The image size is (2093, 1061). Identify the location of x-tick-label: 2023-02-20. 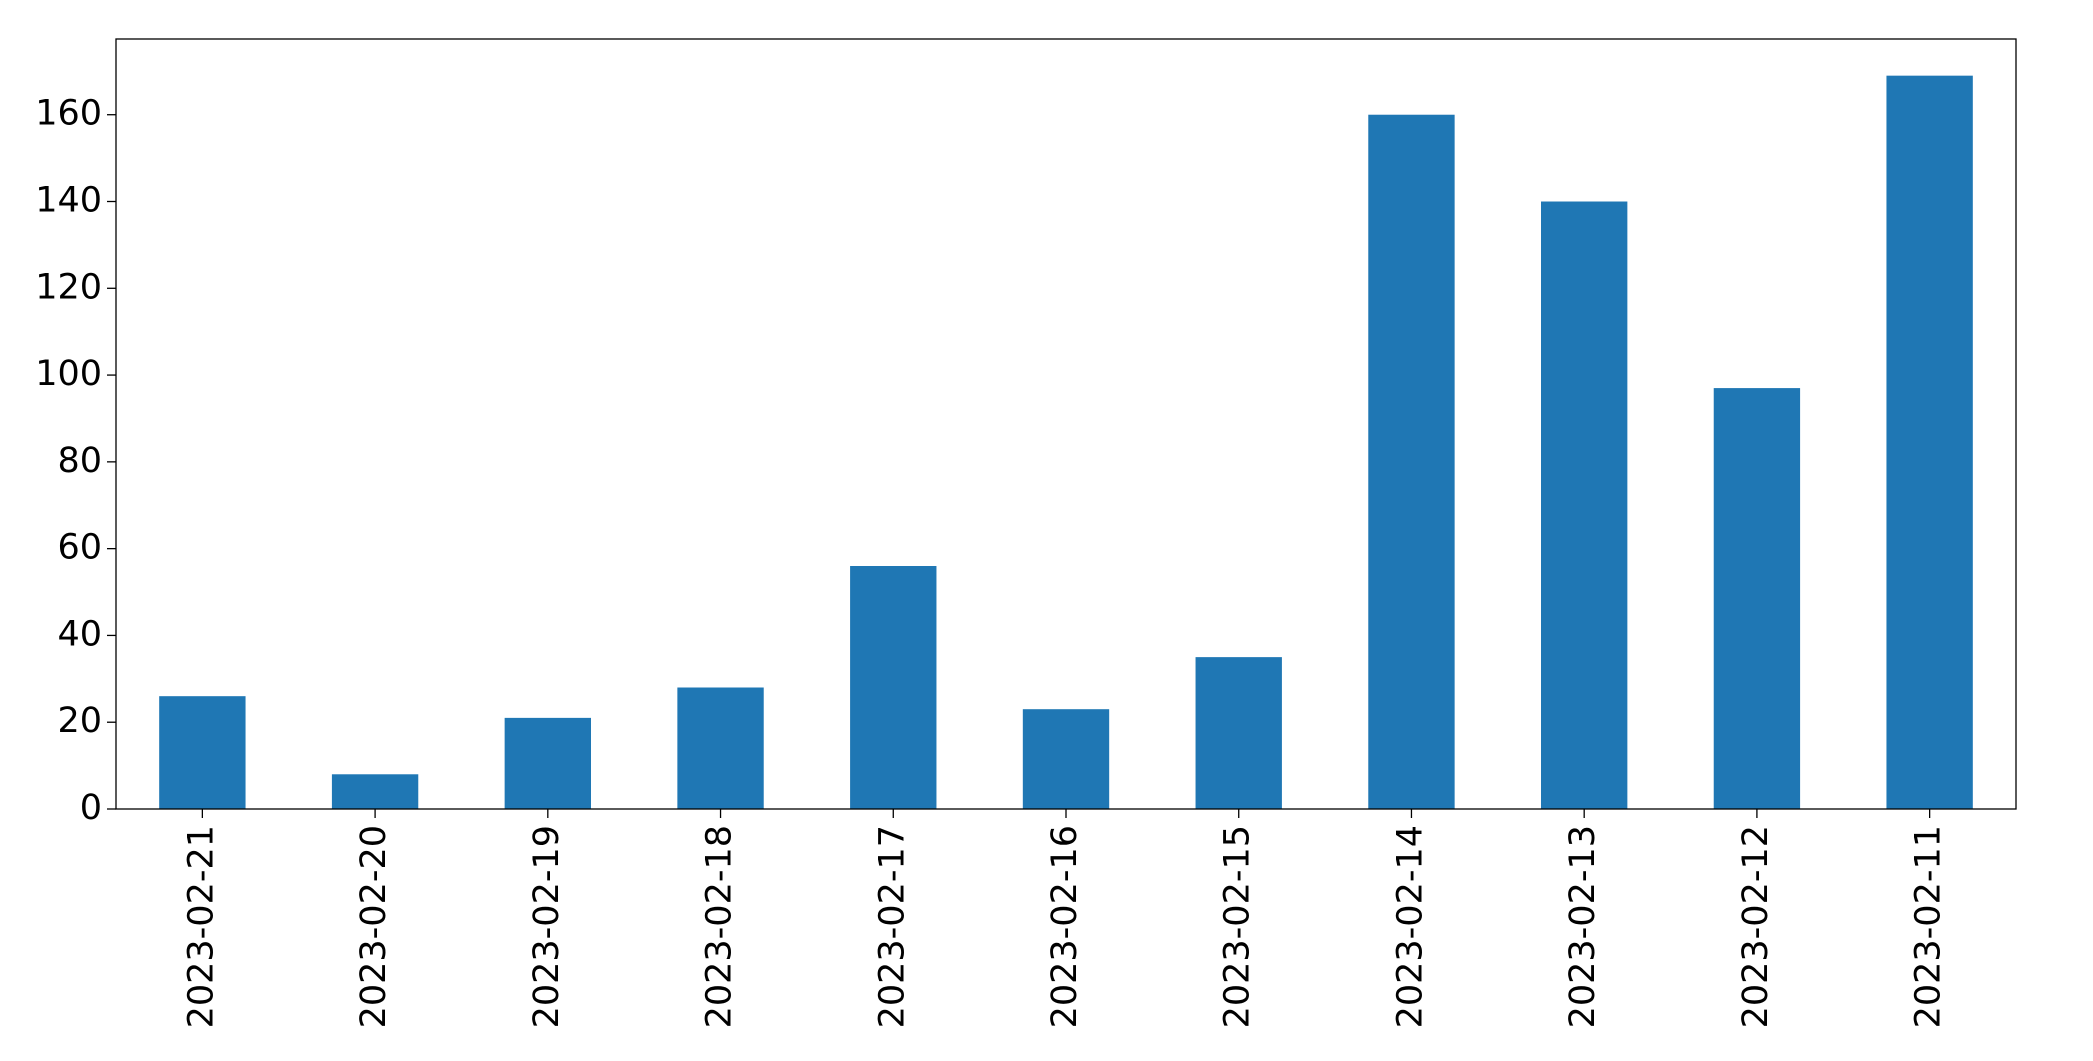
(374, 926).